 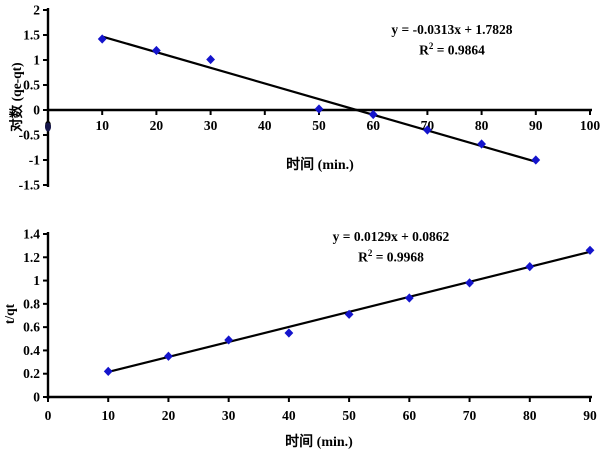 What do you see at coordinates (391, 247) in the screenshot?
I see `bottom-equation-block: y = 0.0129x + 0.0862 R2 = 0.9968` at bounding box center [391, 247].